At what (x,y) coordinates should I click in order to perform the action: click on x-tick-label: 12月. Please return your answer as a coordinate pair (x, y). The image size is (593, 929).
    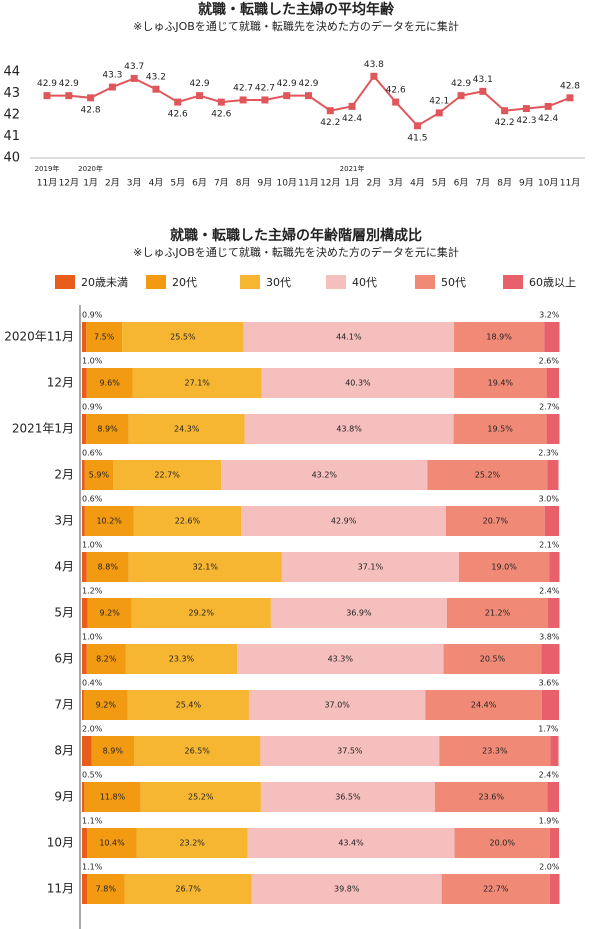
    Looking at the image, I should click on (330, 183).